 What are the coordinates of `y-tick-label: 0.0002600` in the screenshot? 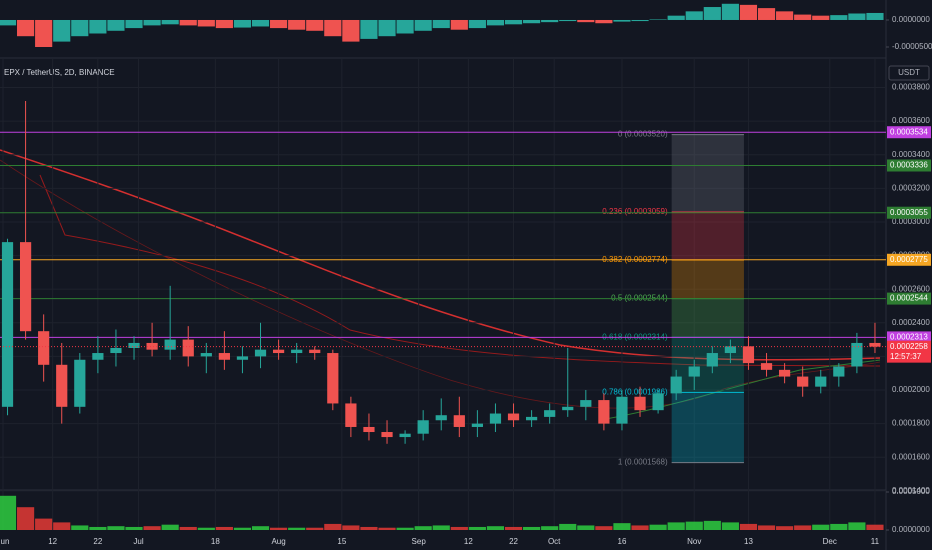 It's located at (911, 288).